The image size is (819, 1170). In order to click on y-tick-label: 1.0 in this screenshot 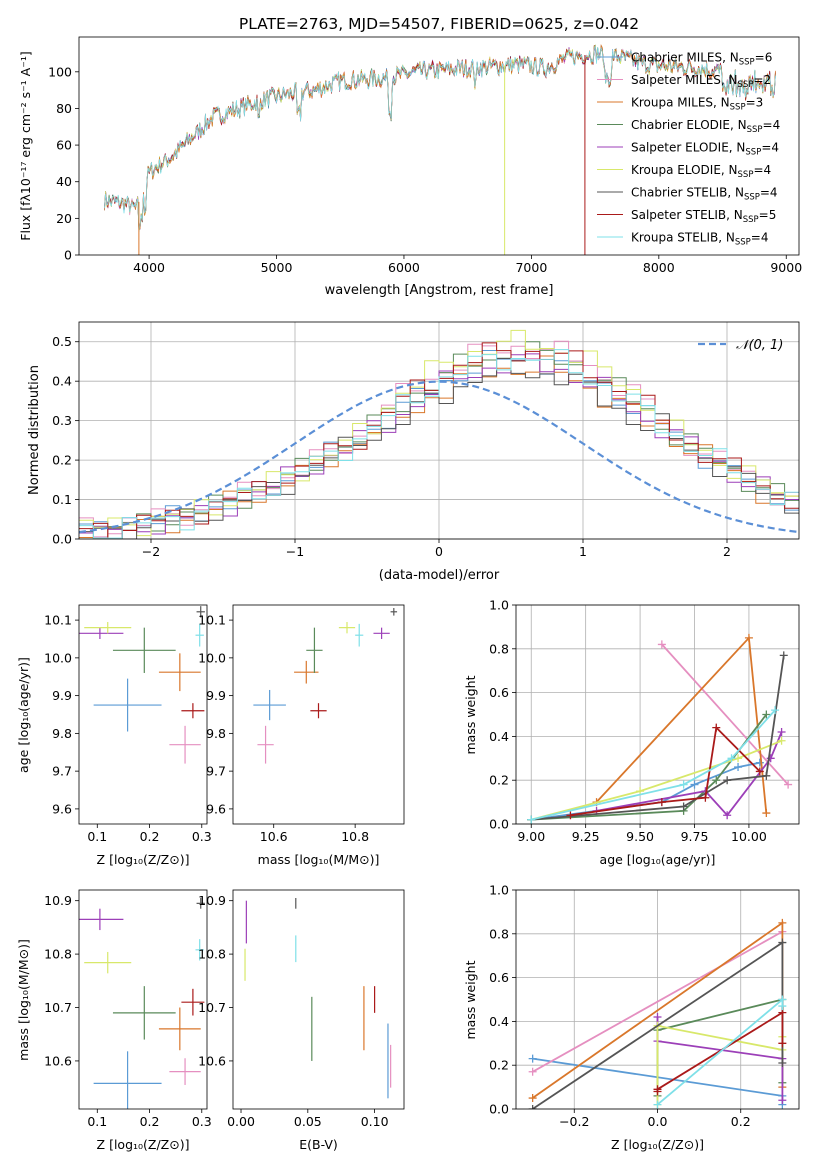, I will do `click(499, 605)`.